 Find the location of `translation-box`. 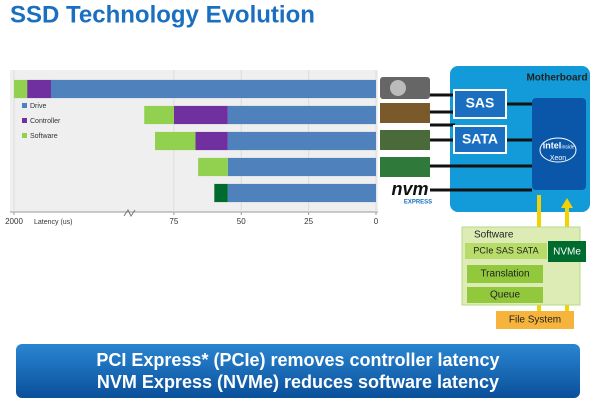

translation-box is located at coordinates (505, 274).